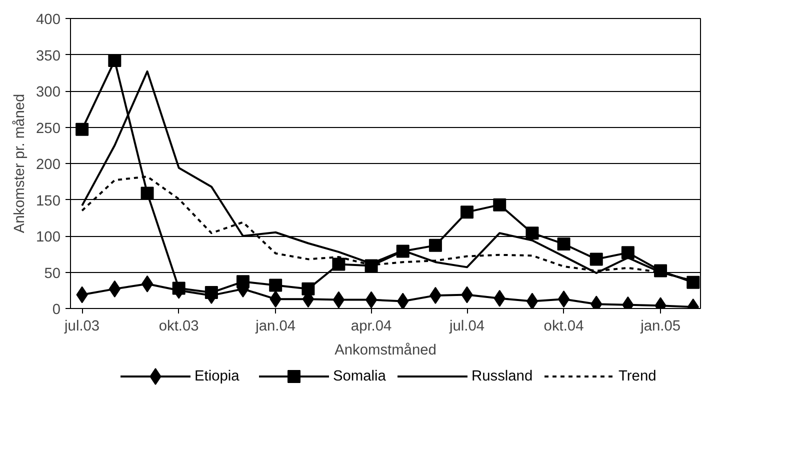  Describe the element at coordinates (48, 238) in the screenshot. I see `y-tick-label: 100` at that location.